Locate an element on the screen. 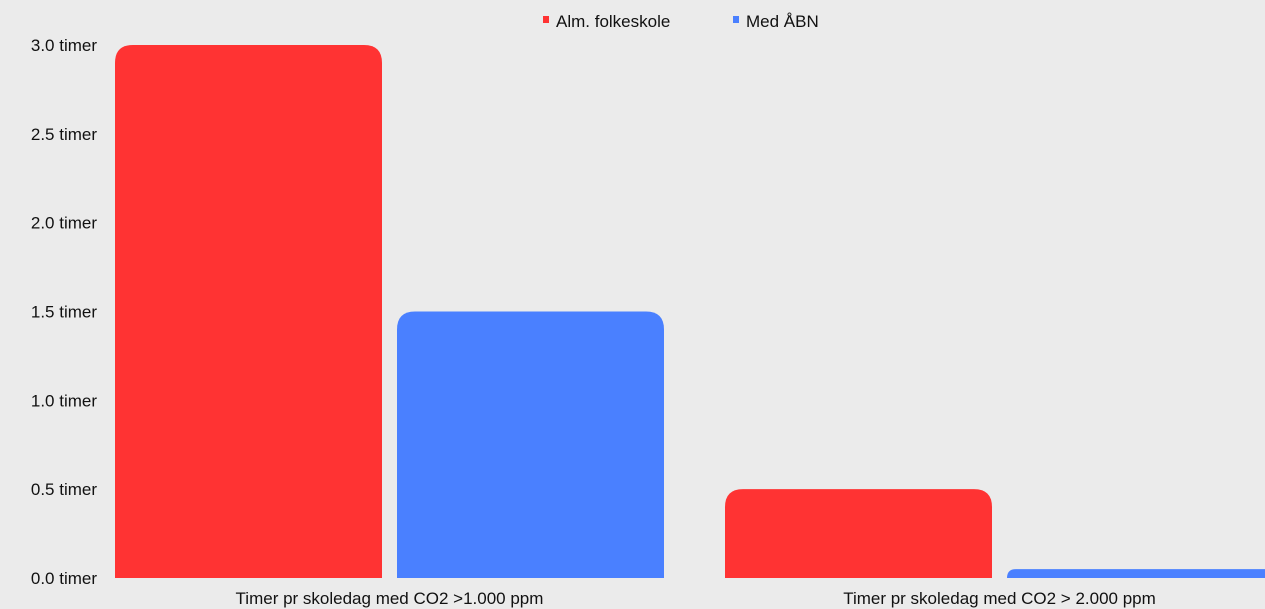  y-tick-label: 2.5 timer is located at coordinates (64, 134).